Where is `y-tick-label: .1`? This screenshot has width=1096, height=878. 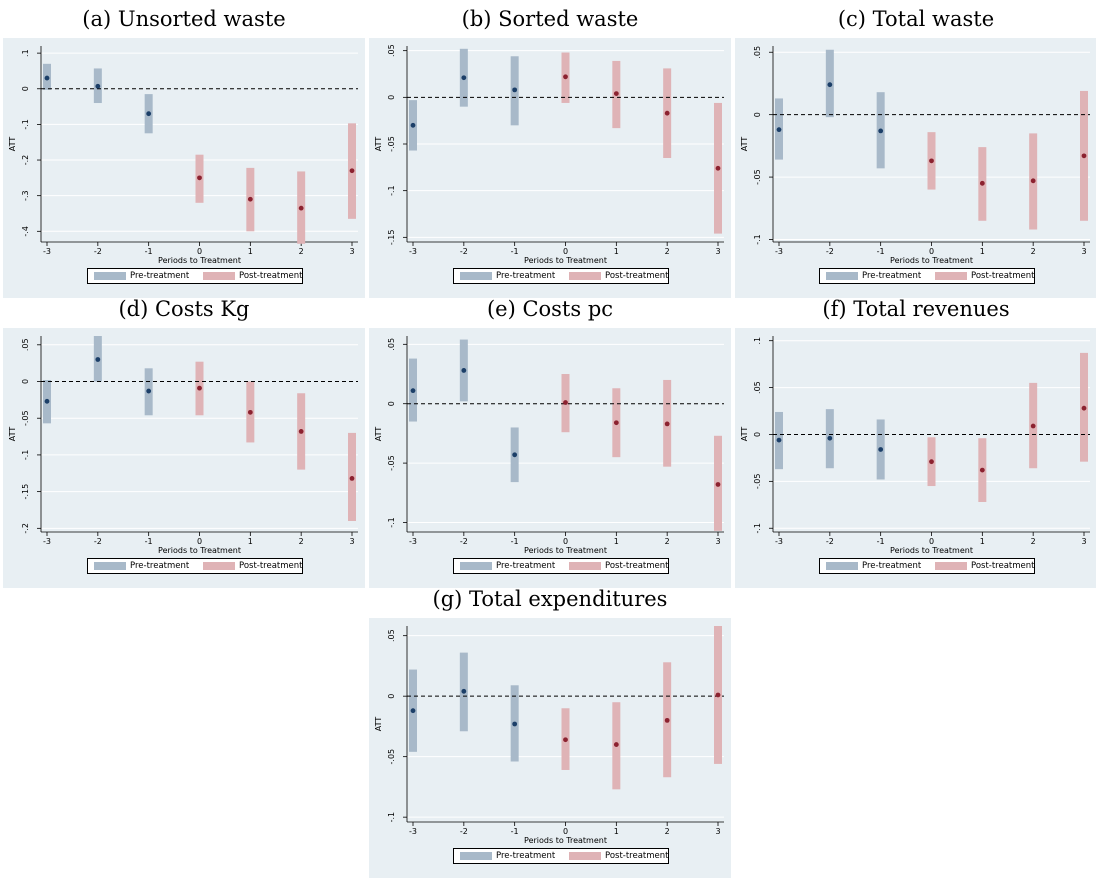 y-tick-label: .1 is located at coordinates (25, 53).